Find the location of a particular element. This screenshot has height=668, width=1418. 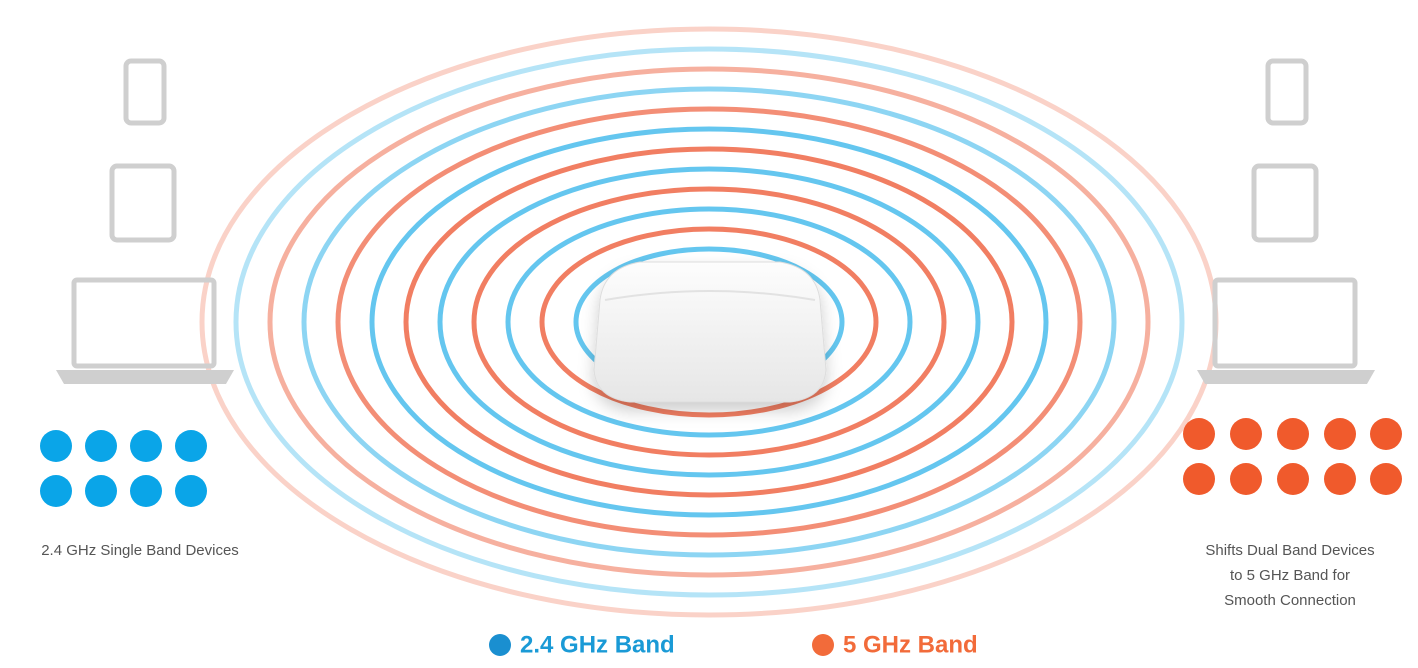

right-caption: Shifts Dual Band Devices is located at coordinates (1289, 550).